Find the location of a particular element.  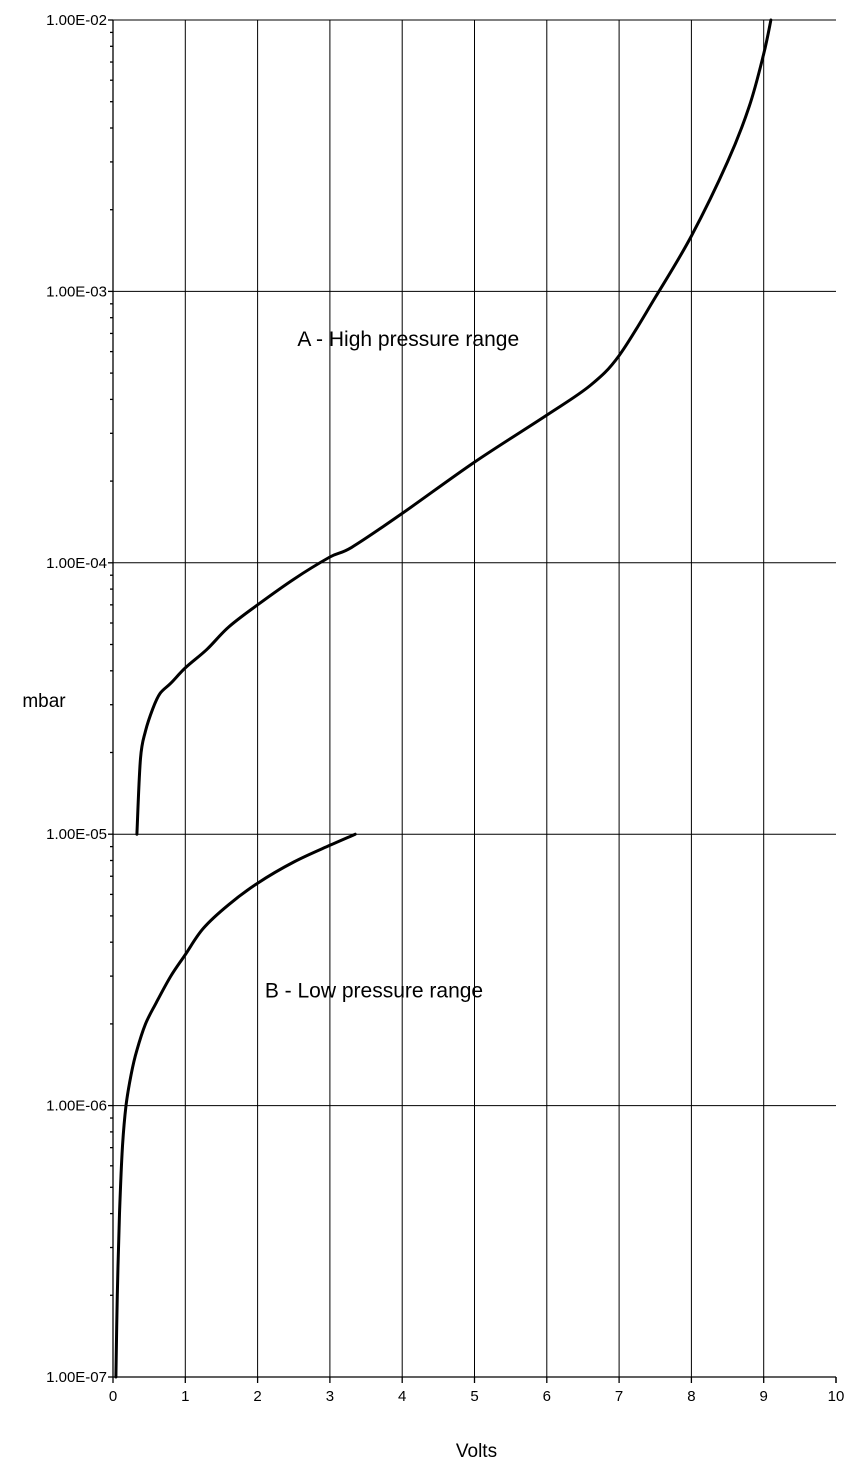

x-tick-label: 10 is located at coordinates (836, 1396).